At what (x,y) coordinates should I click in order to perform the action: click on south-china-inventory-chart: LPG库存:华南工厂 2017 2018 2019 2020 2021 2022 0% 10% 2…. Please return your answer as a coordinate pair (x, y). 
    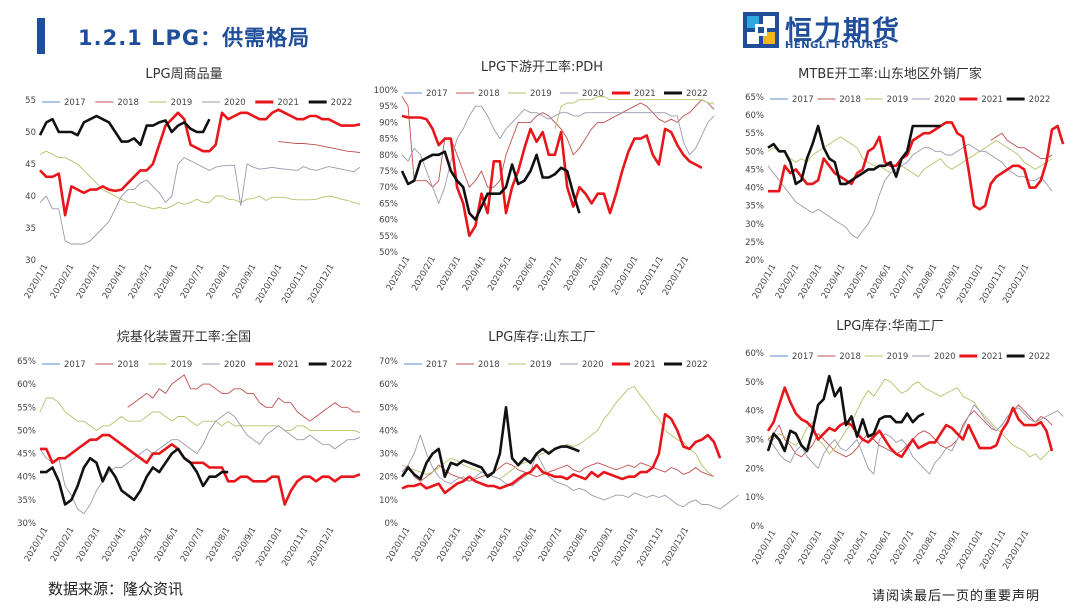
    Looking at the image, I should click on (904, 444).